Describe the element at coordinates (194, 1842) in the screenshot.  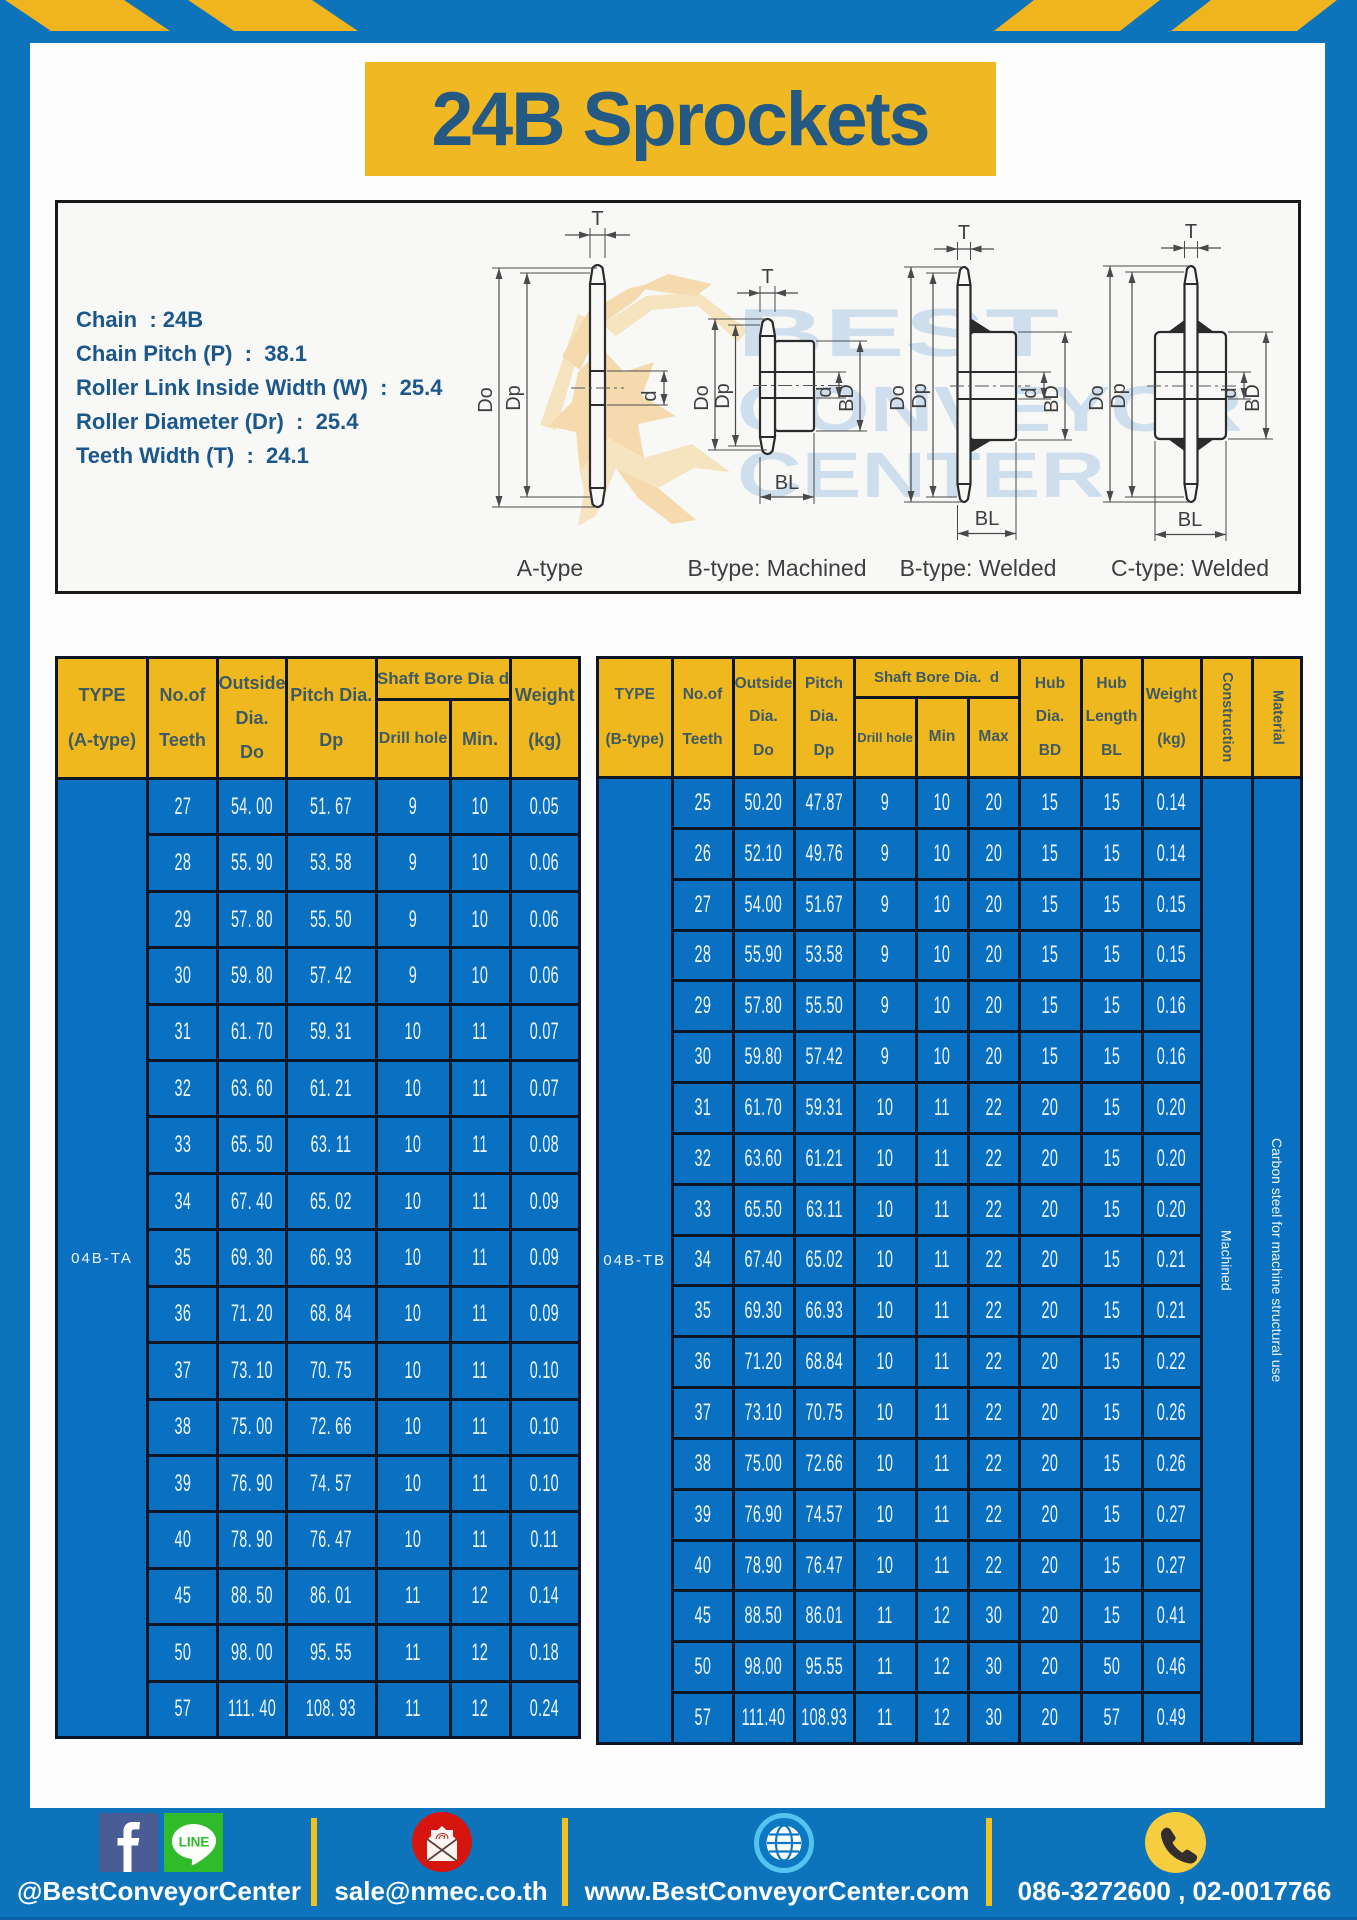
I see `svg-text: LINE` at that location.